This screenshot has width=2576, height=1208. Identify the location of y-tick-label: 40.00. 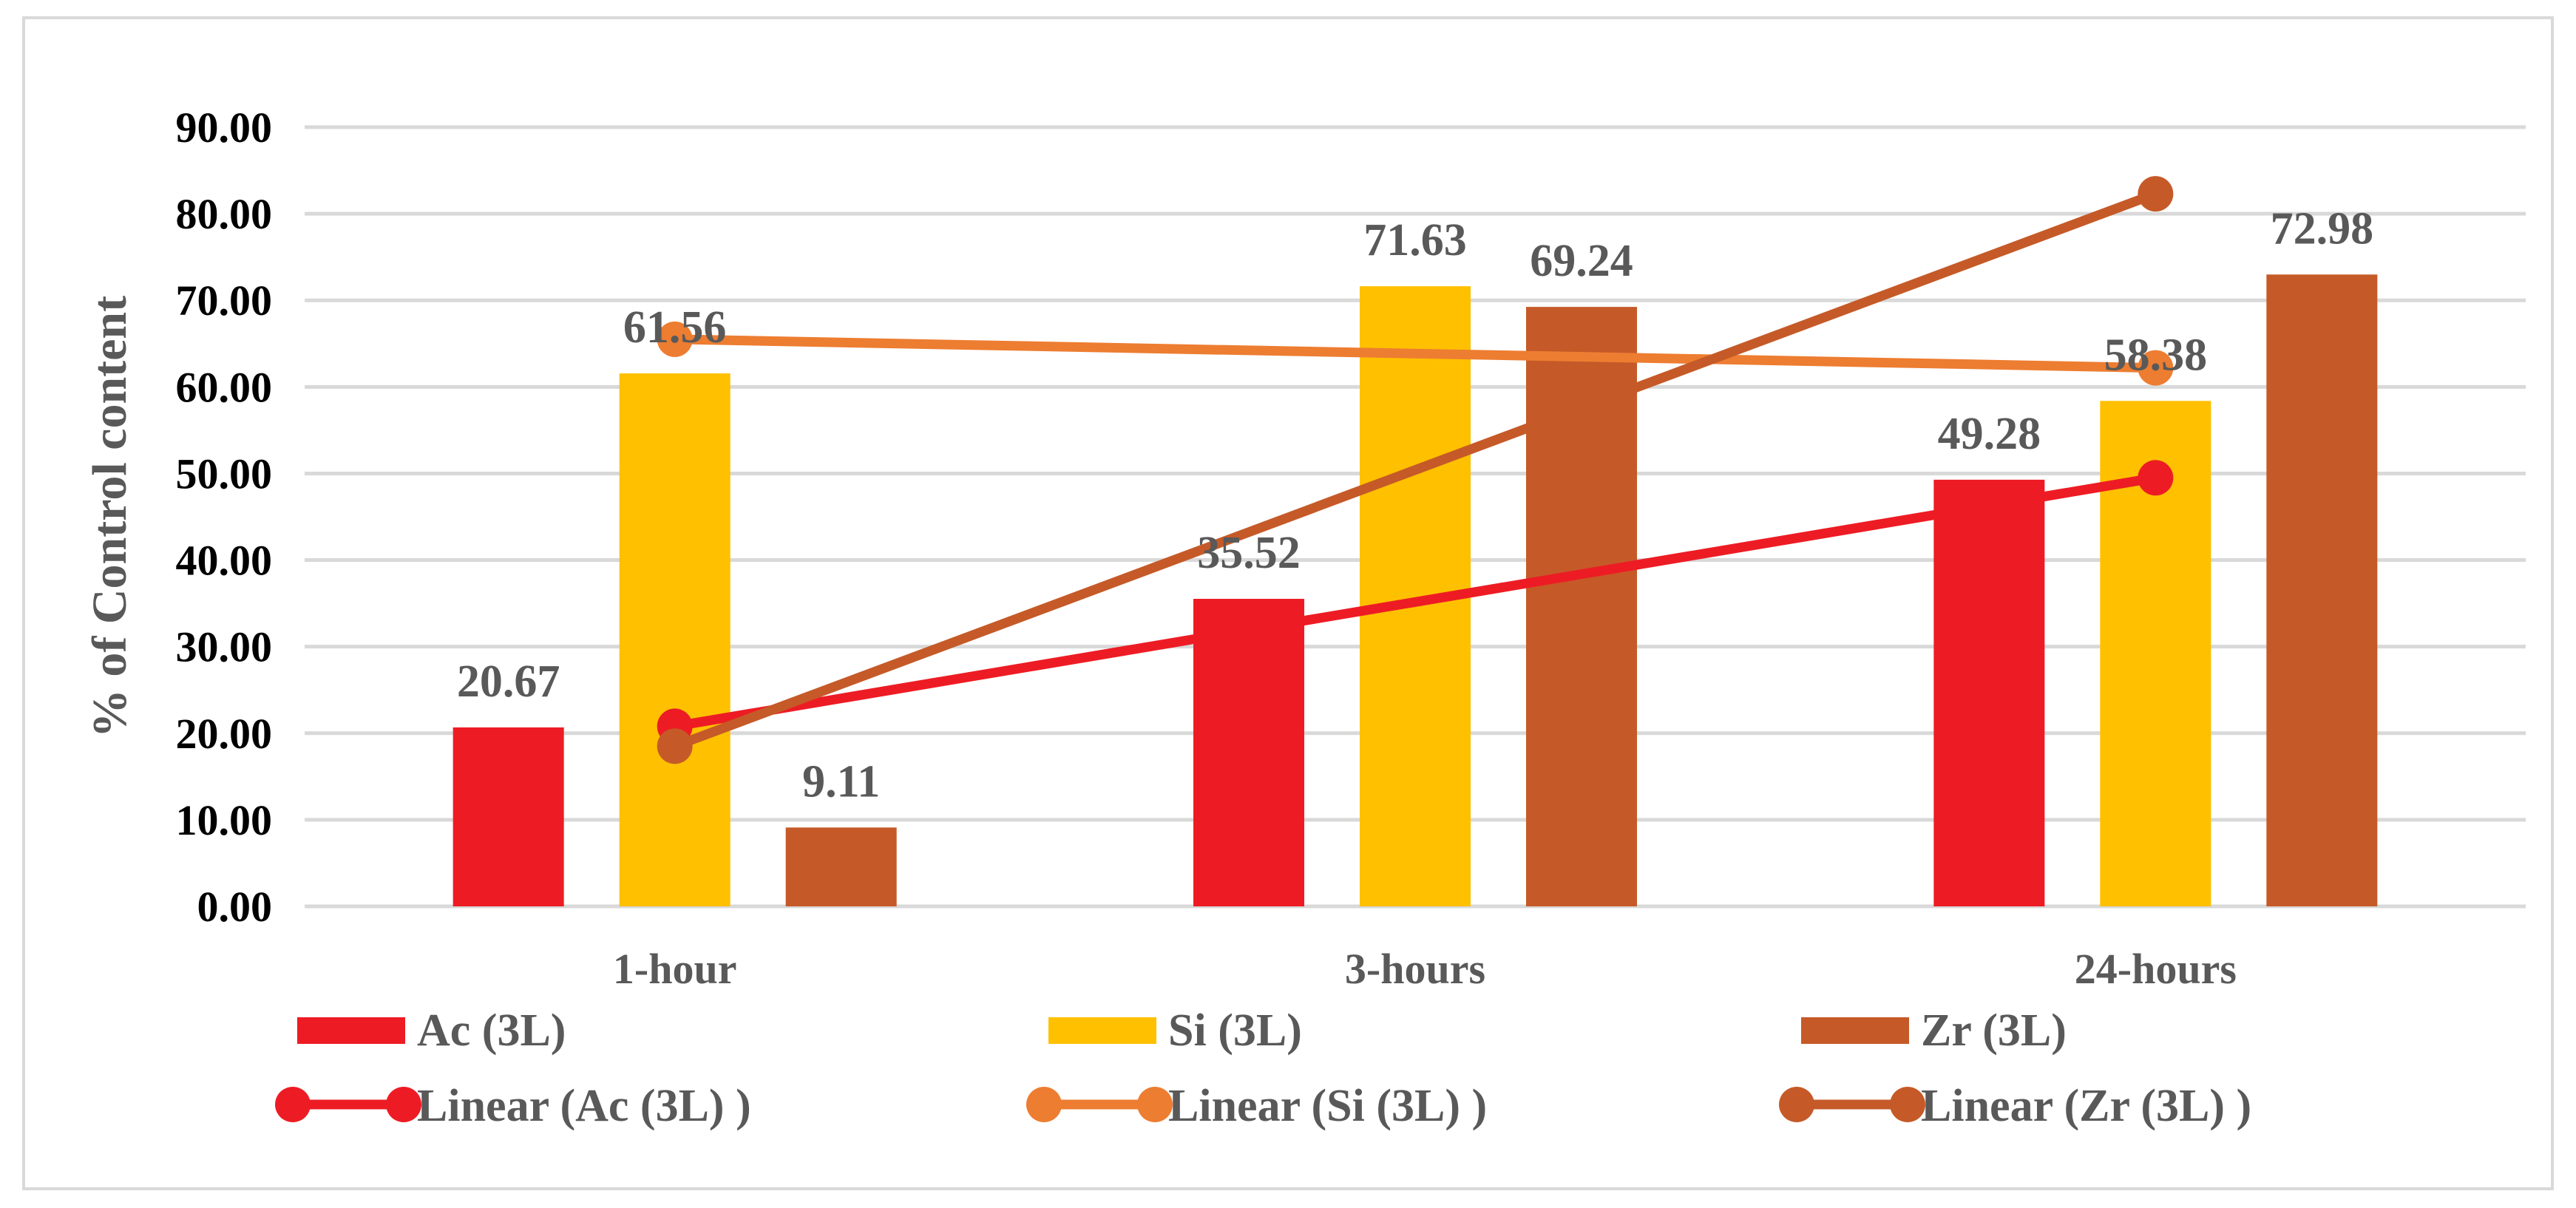
(224, 561).